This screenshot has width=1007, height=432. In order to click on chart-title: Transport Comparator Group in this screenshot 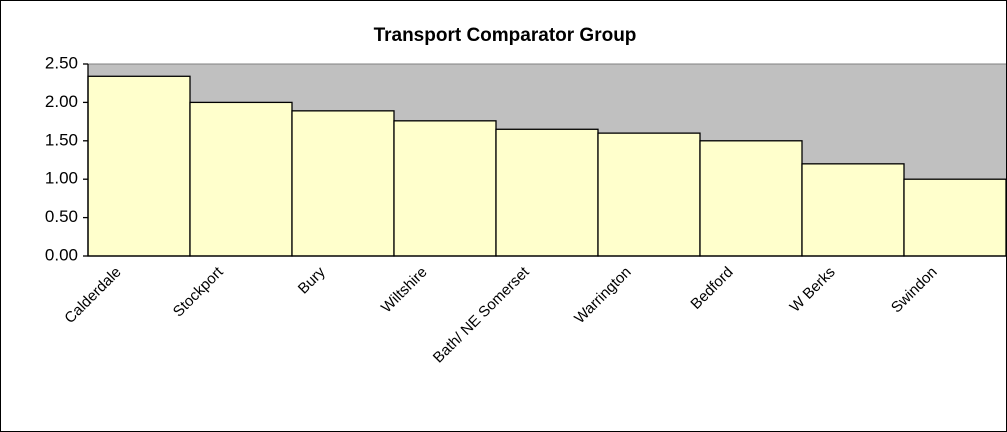, I will do `click(505, 35)`.